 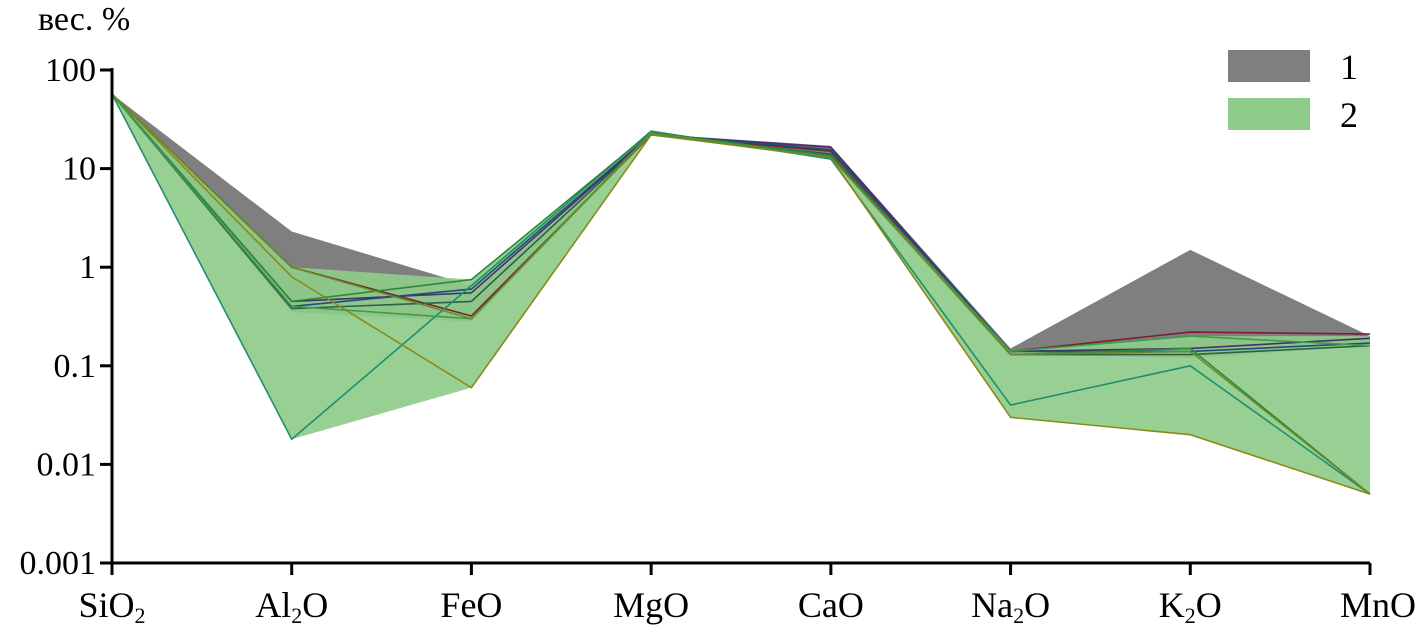 I want to click on x-tick-label: MgO, so click(x=651, y=605).